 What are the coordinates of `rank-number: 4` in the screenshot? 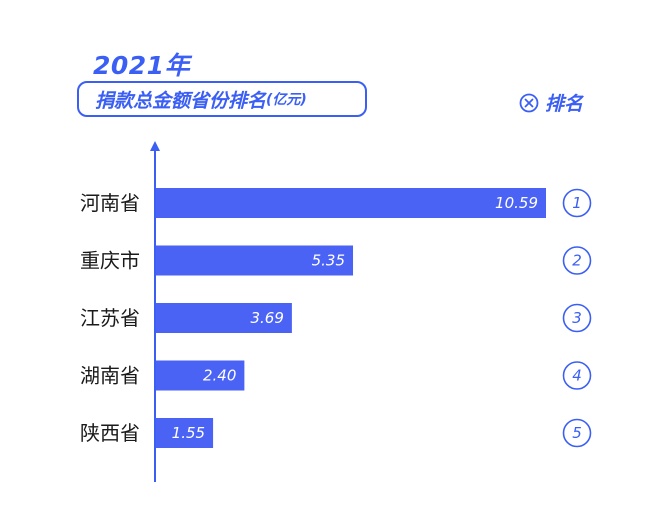 It's located at (577, 376).